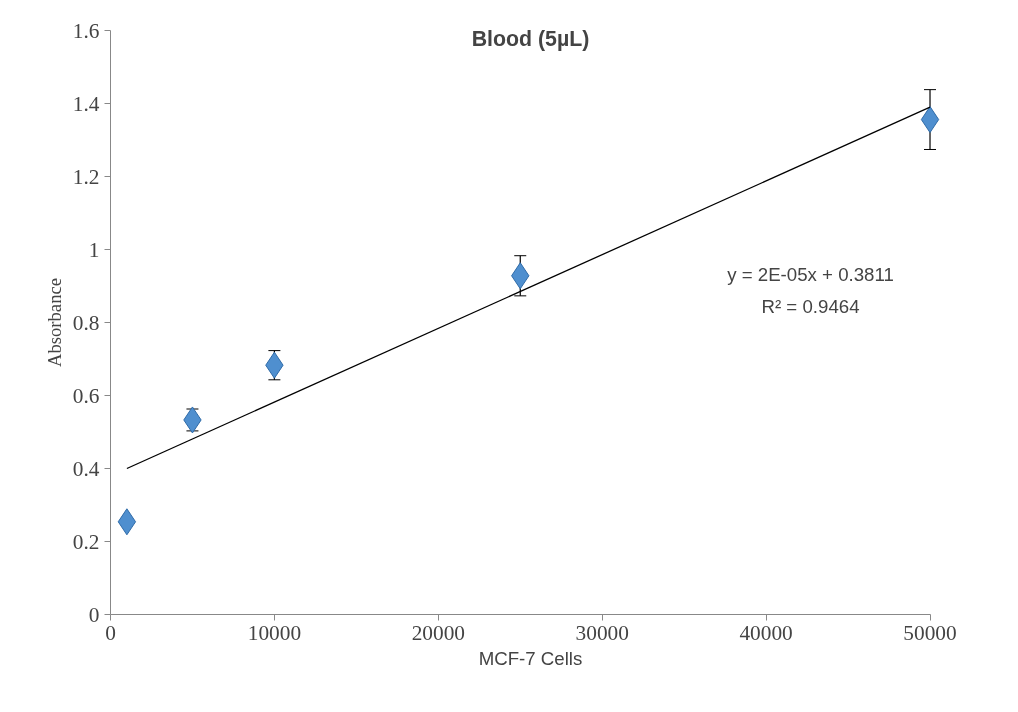 The width and height of the screenshot is (1018, 712). I want to click on y-tick-label: 1, so click(94, 249).